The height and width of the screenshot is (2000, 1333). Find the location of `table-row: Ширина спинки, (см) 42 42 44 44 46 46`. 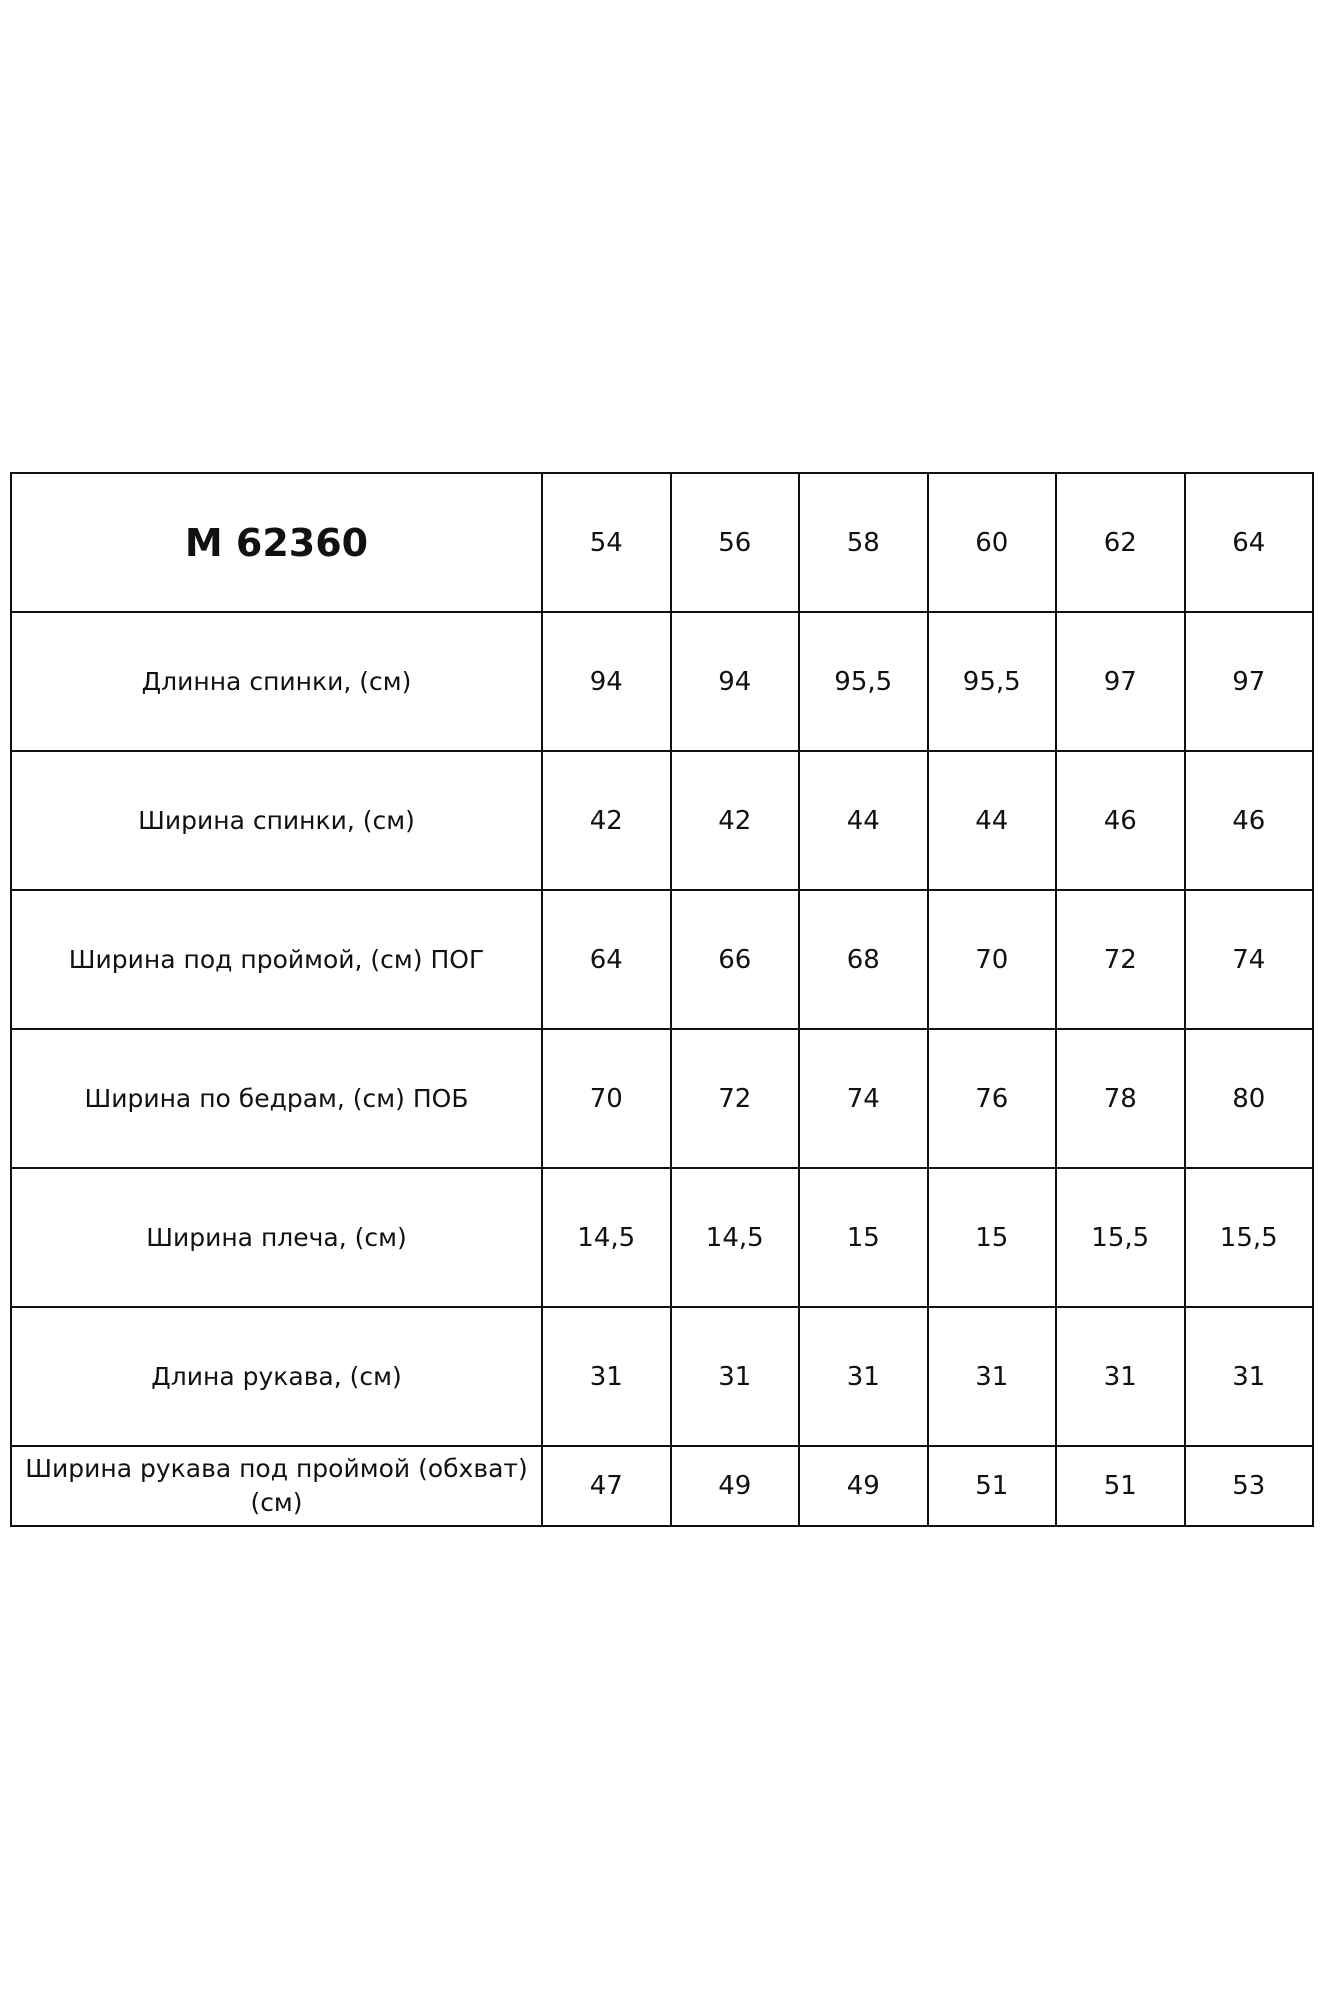

table-row: Ширина спинки, (см) 42 42 44 44 46 46 is located at coordinates (662, 820).